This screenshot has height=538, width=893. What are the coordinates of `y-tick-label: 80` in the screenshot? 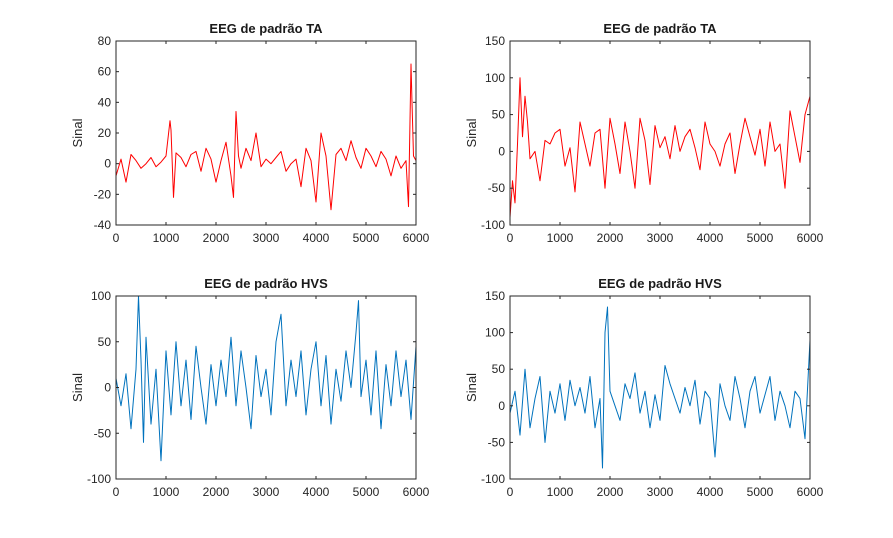 It's located at (105, 41).